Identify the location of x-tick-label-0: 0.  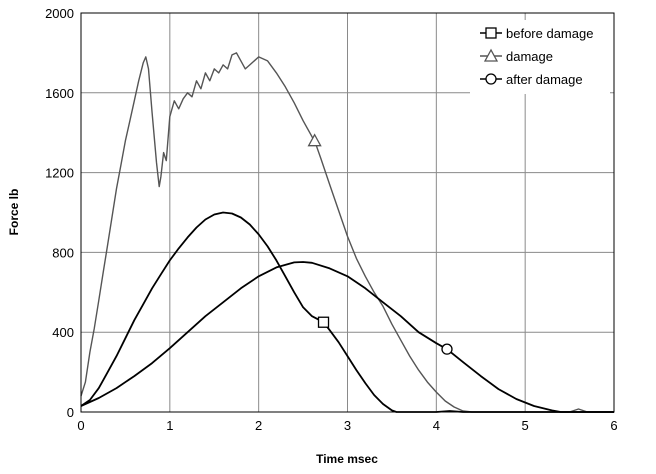
(80, 425).